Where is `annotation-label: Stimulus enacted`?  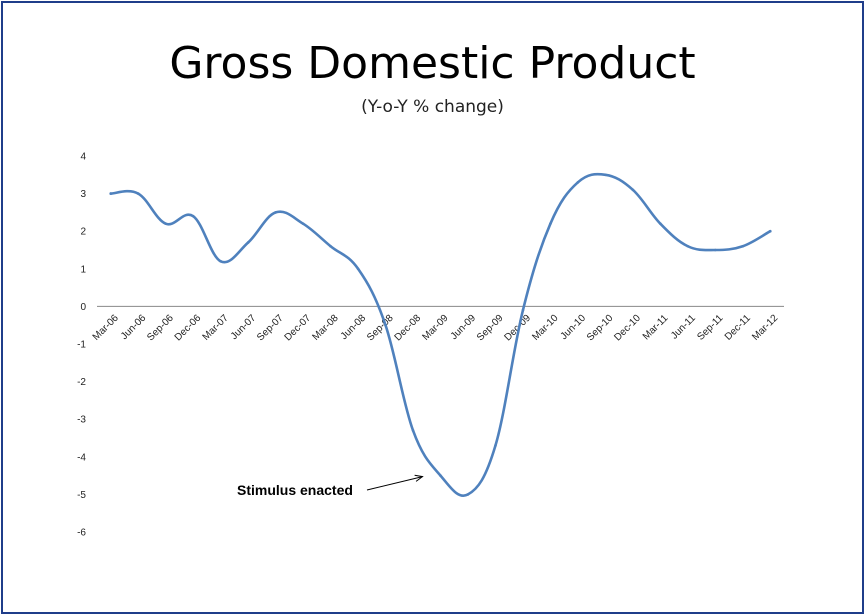 annotation-label: Stimulus enacted is located at coordinates (295, 490).